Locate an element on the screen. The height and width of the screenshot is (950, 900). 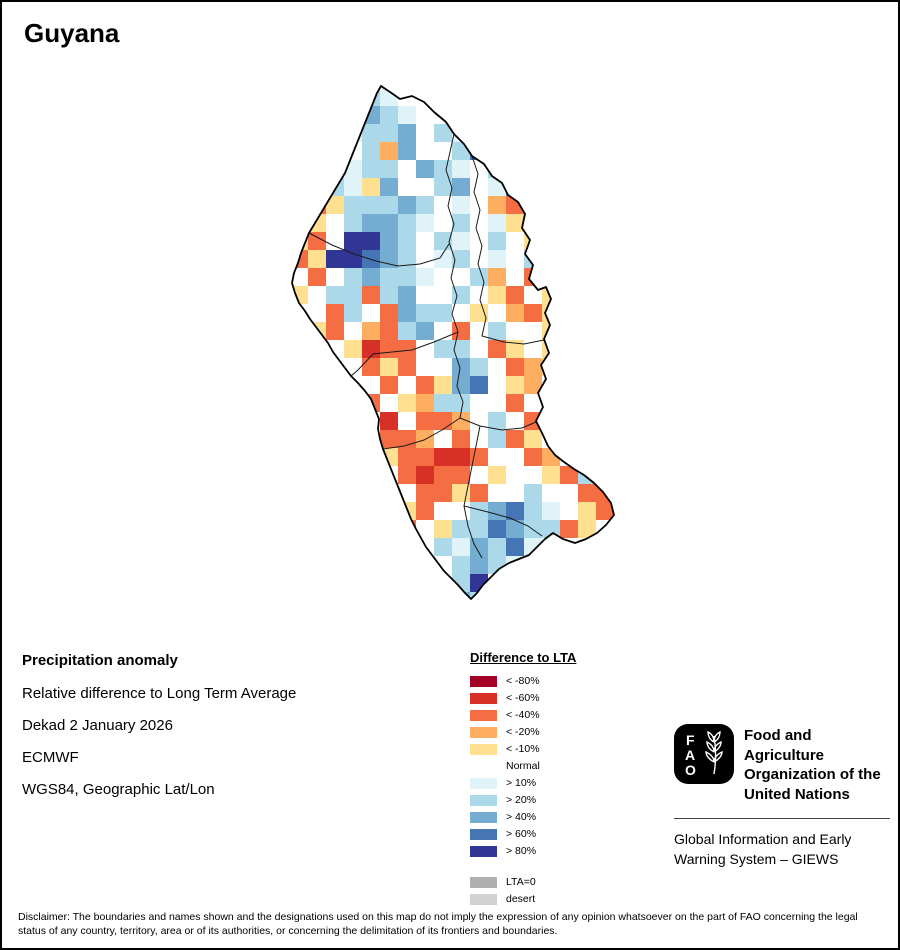
legend-item-label: Normal is located at coordinates (523, 766).